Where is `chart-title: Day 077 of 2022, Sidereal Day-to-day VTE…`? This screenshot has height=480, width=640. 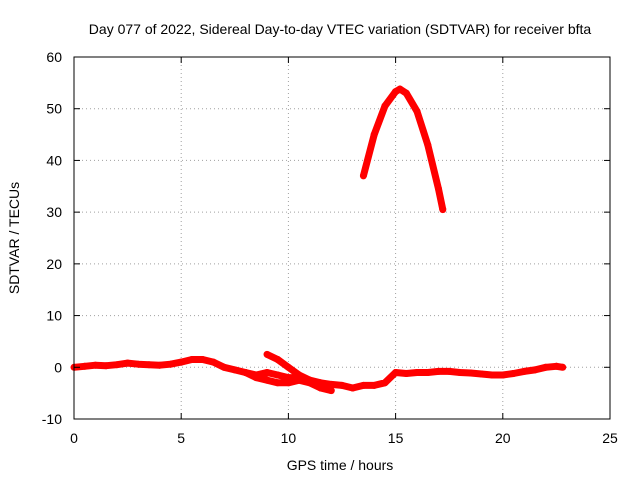 chart-title: Day 077 of 2022, Sidereal Day-to-day VTE… is located at coordinates (340, 29).